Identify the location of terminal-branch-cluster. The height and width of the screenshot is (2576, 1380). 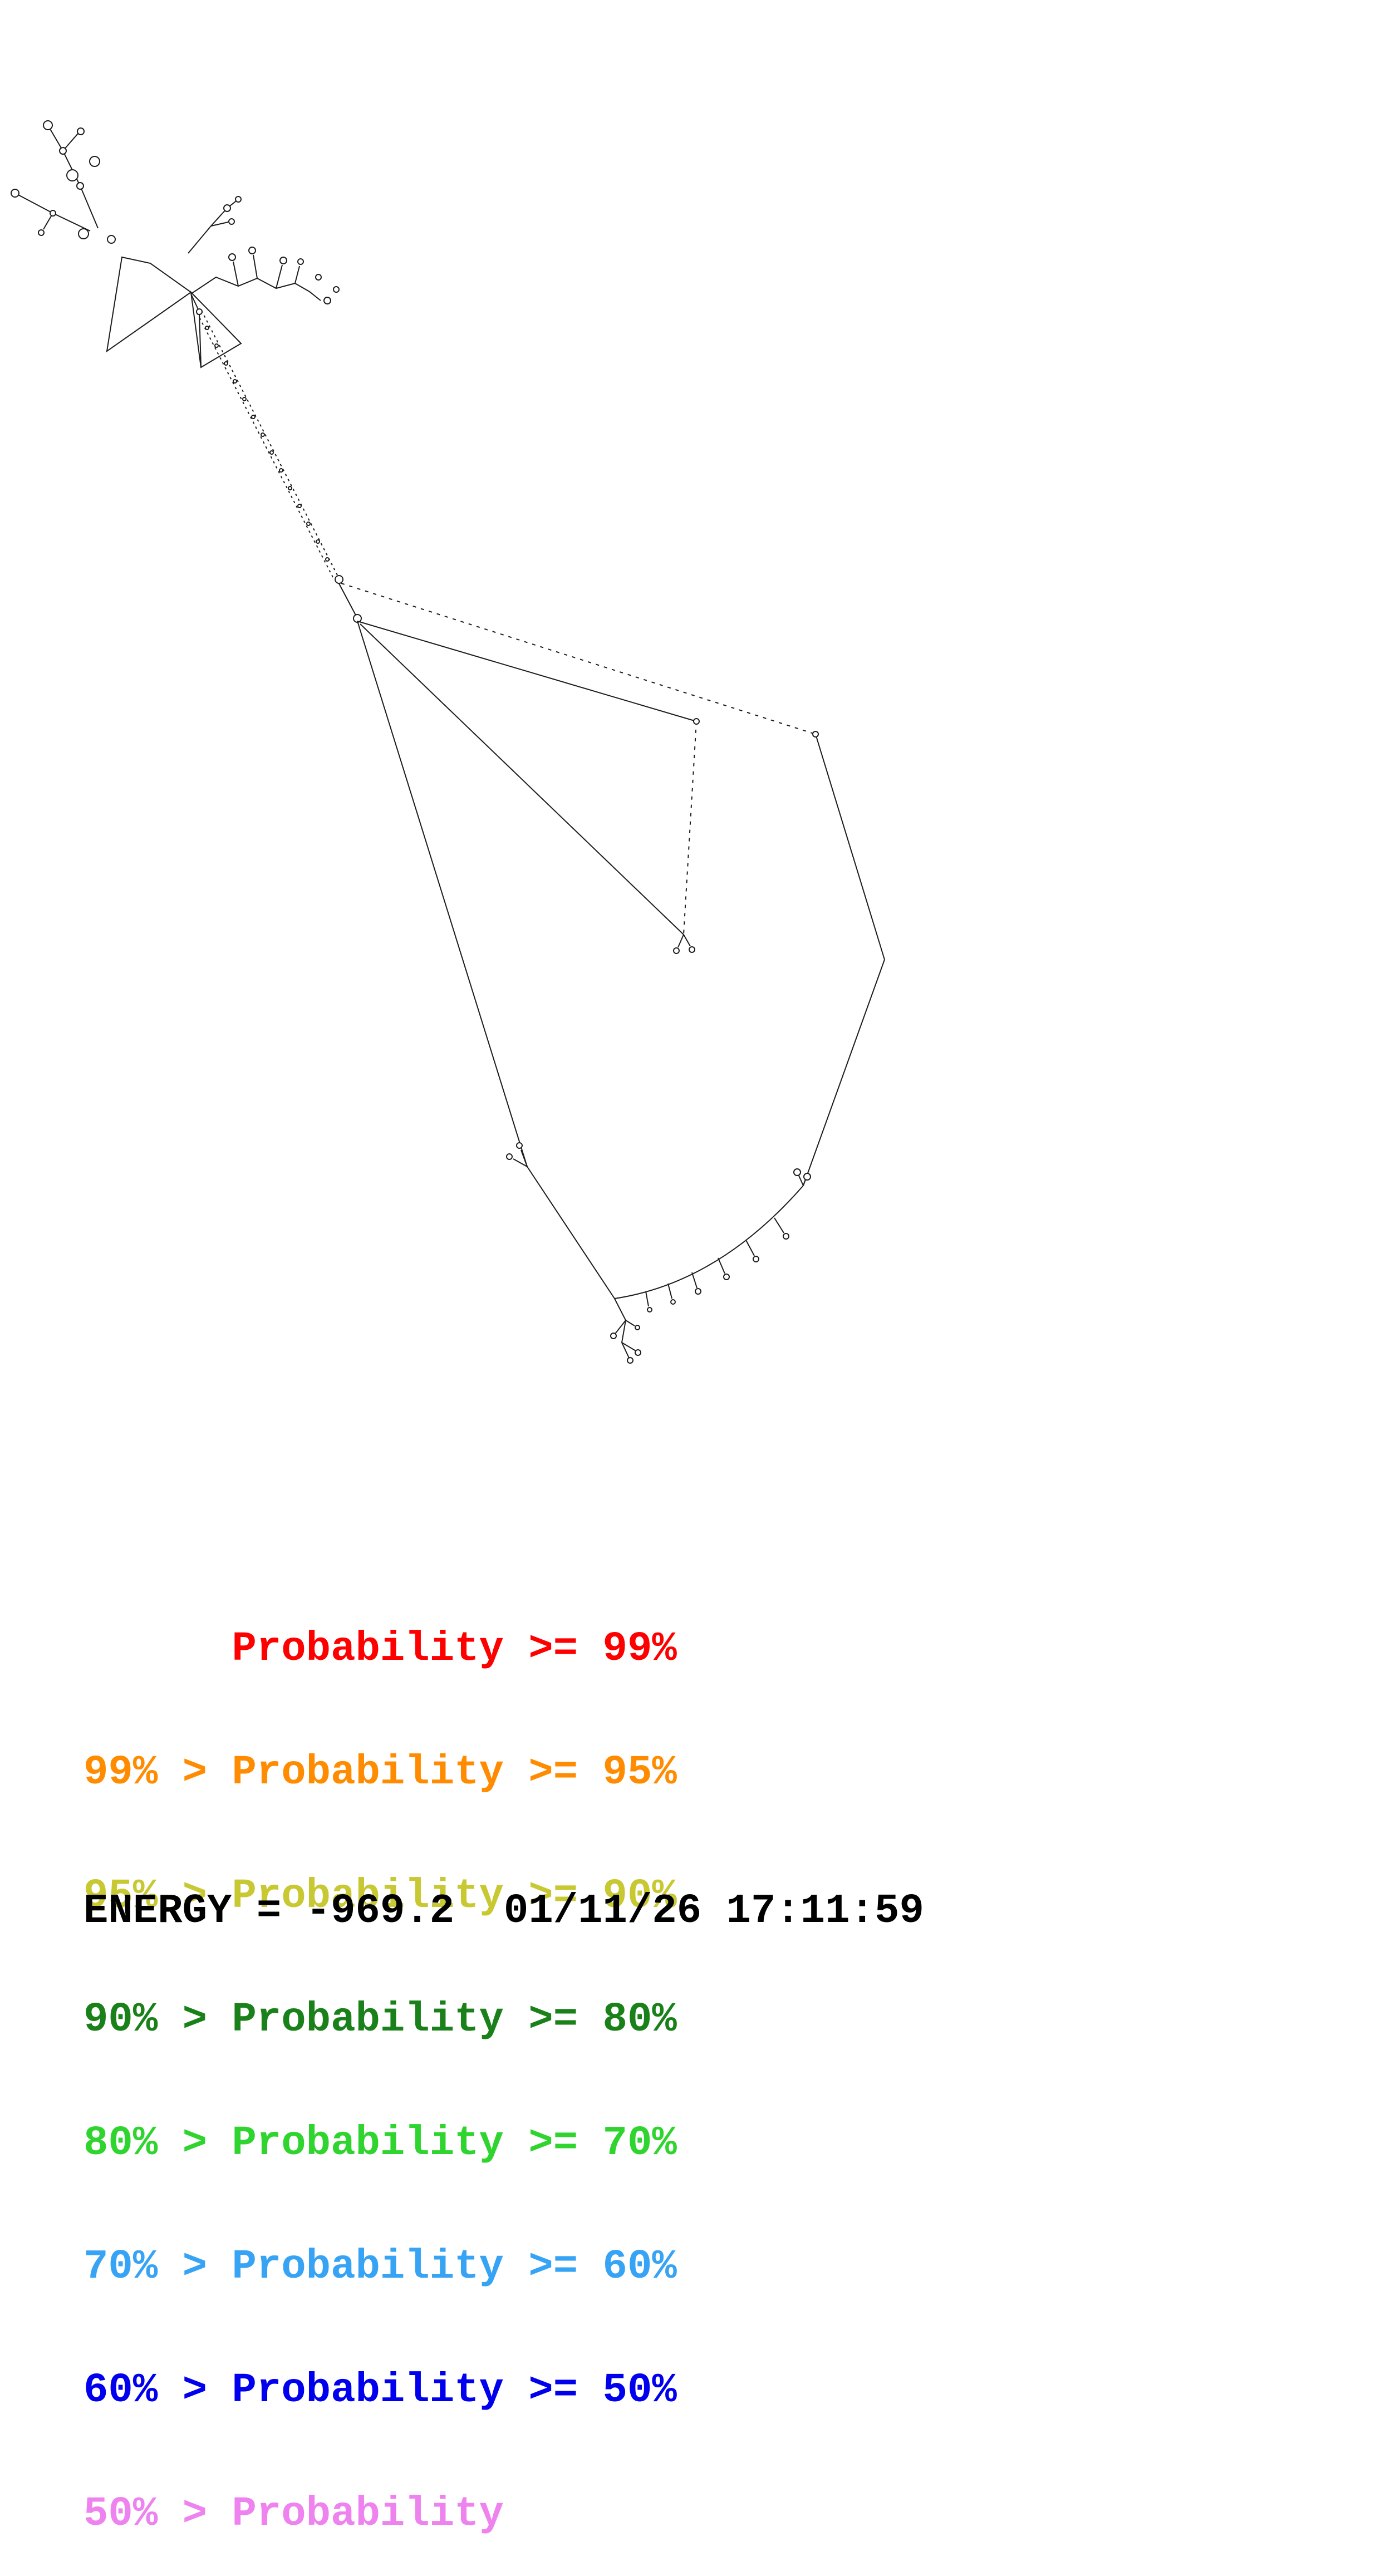
(175, 244).